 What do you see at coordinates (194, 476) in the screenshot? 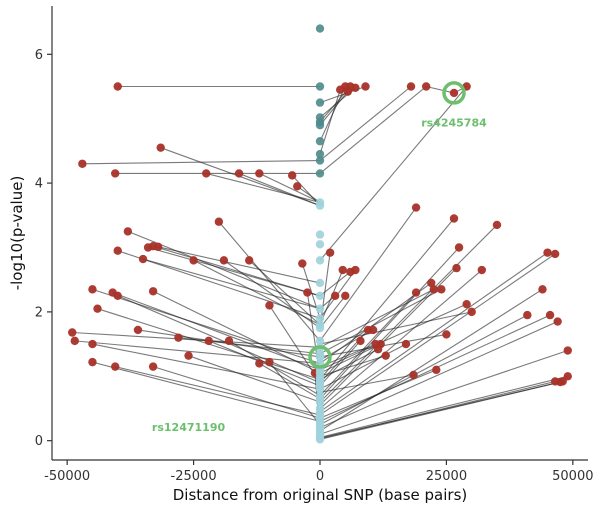
I see `x-tick-label: -25000` at bounding box center [194, 476].